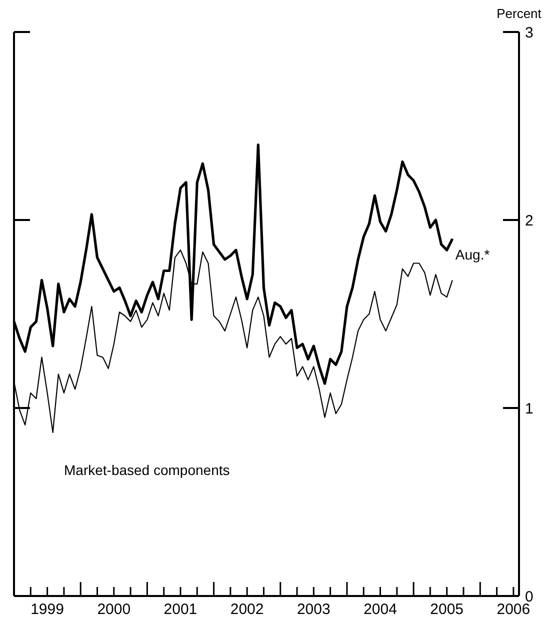  Describe the element at coordinates (181, 609) in the screenshot. I see `x-tick-label: 2001` at that location.